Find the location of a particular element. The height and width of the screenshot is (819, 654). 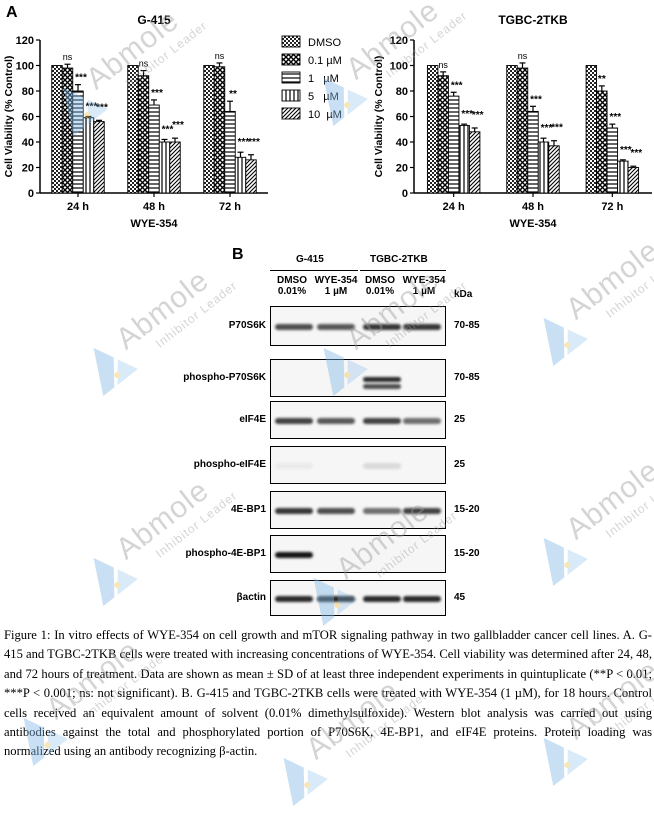

legend-label: 10 µM is located at coordinates (325, 115).